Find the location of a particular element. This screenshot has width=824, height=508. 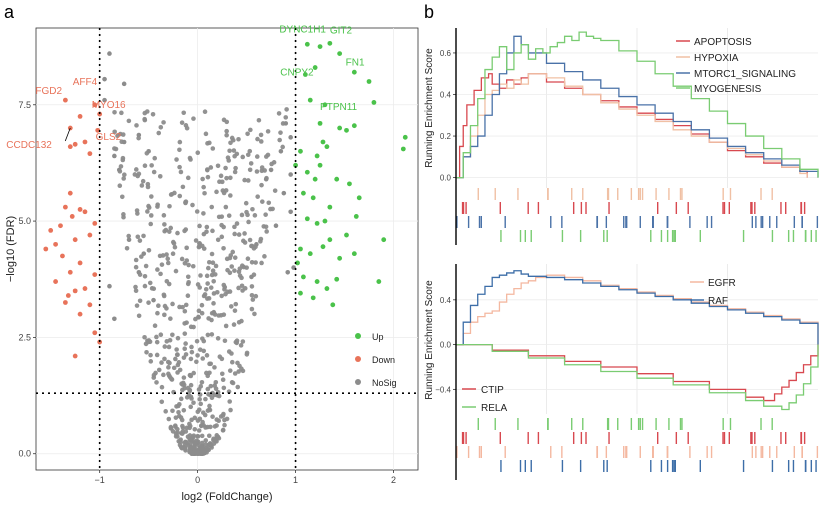

volcano-x-axis-label: log2 (FoldChange) is located at coordinates (226, 497).